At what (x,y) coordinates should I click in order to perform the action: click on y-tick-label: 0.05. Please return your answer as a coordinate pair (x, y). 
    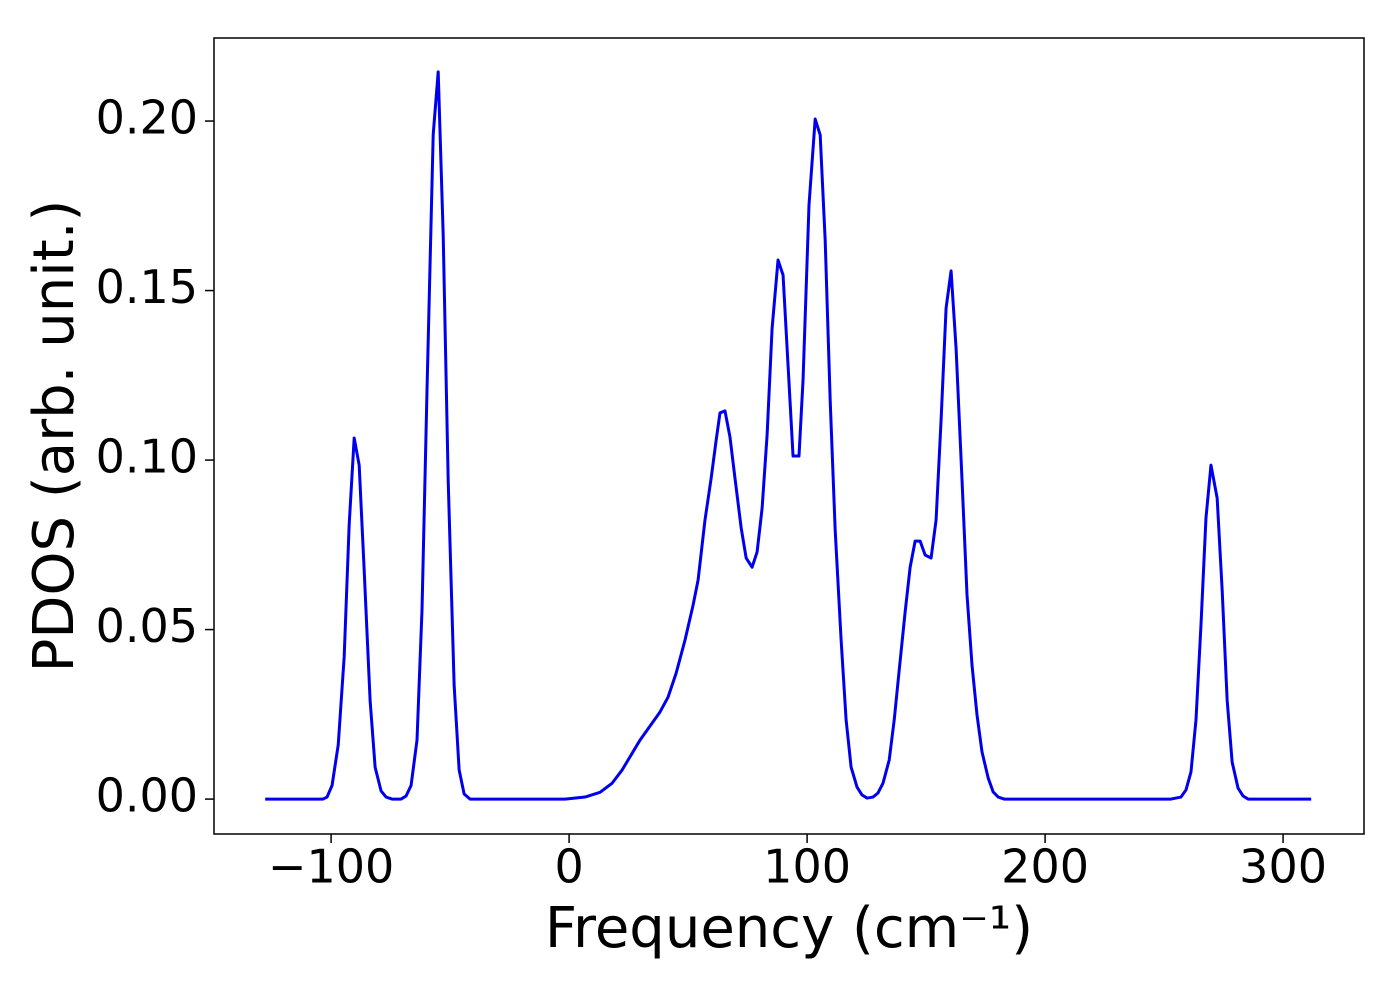
    Looking at the image, I should click on (147, 626).